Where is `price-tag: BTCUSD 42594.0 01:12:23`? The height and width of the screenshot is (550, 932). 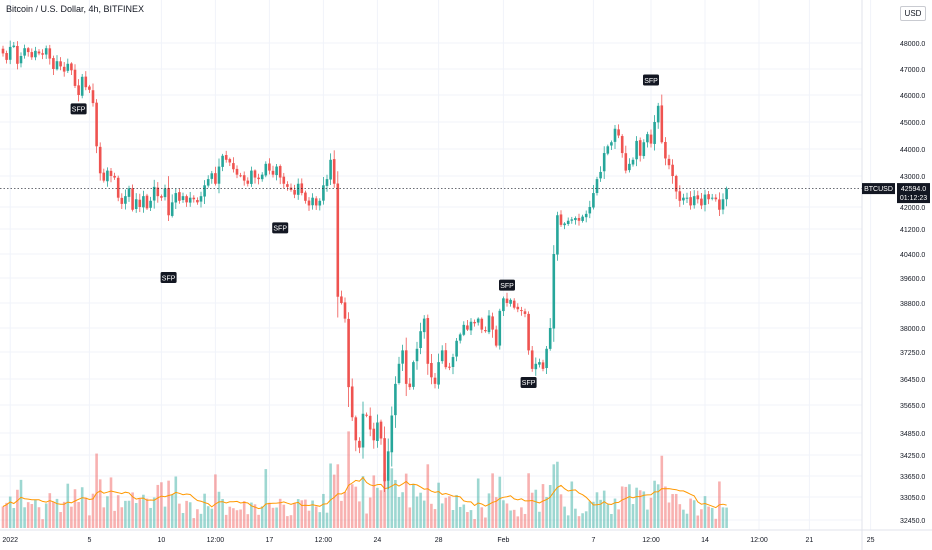 price-tag: BTCUSD 42594.0 01:12:23 is located at coordinates (896, 193).